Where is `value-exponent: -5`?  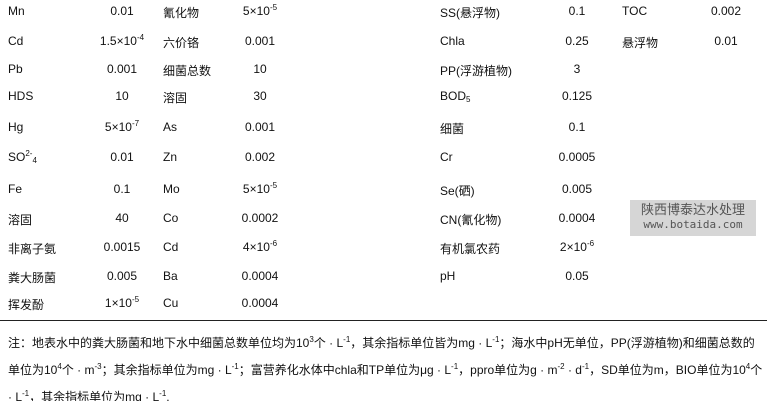
value-exponent: -5 is located at coordinates (135, 299).